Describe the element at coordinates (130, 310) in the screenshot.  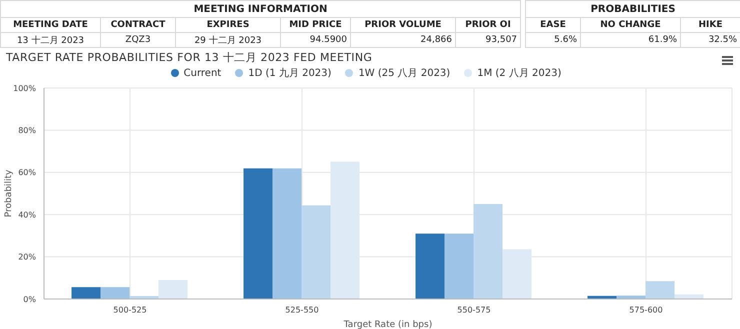
I see `x-tick-label: 500-525` at that location.